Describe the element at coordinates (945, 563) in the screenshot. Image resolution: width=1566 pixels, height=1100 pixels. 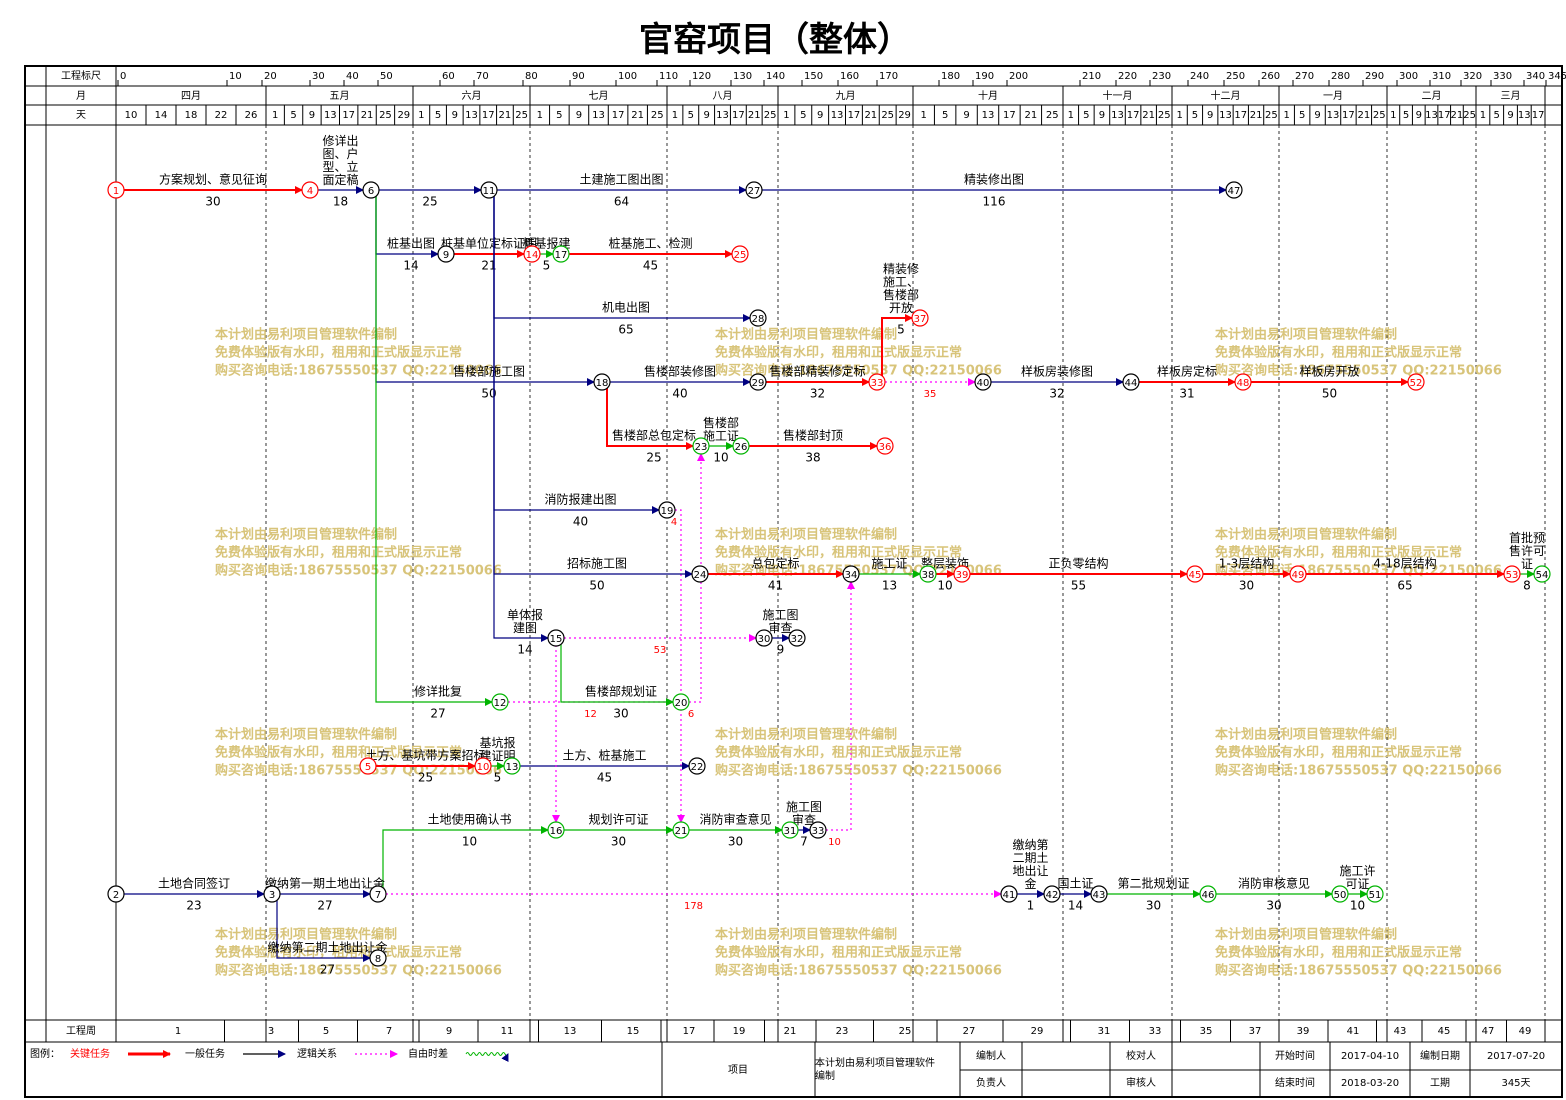
I see `activity-name: 整层装饰` at that location.